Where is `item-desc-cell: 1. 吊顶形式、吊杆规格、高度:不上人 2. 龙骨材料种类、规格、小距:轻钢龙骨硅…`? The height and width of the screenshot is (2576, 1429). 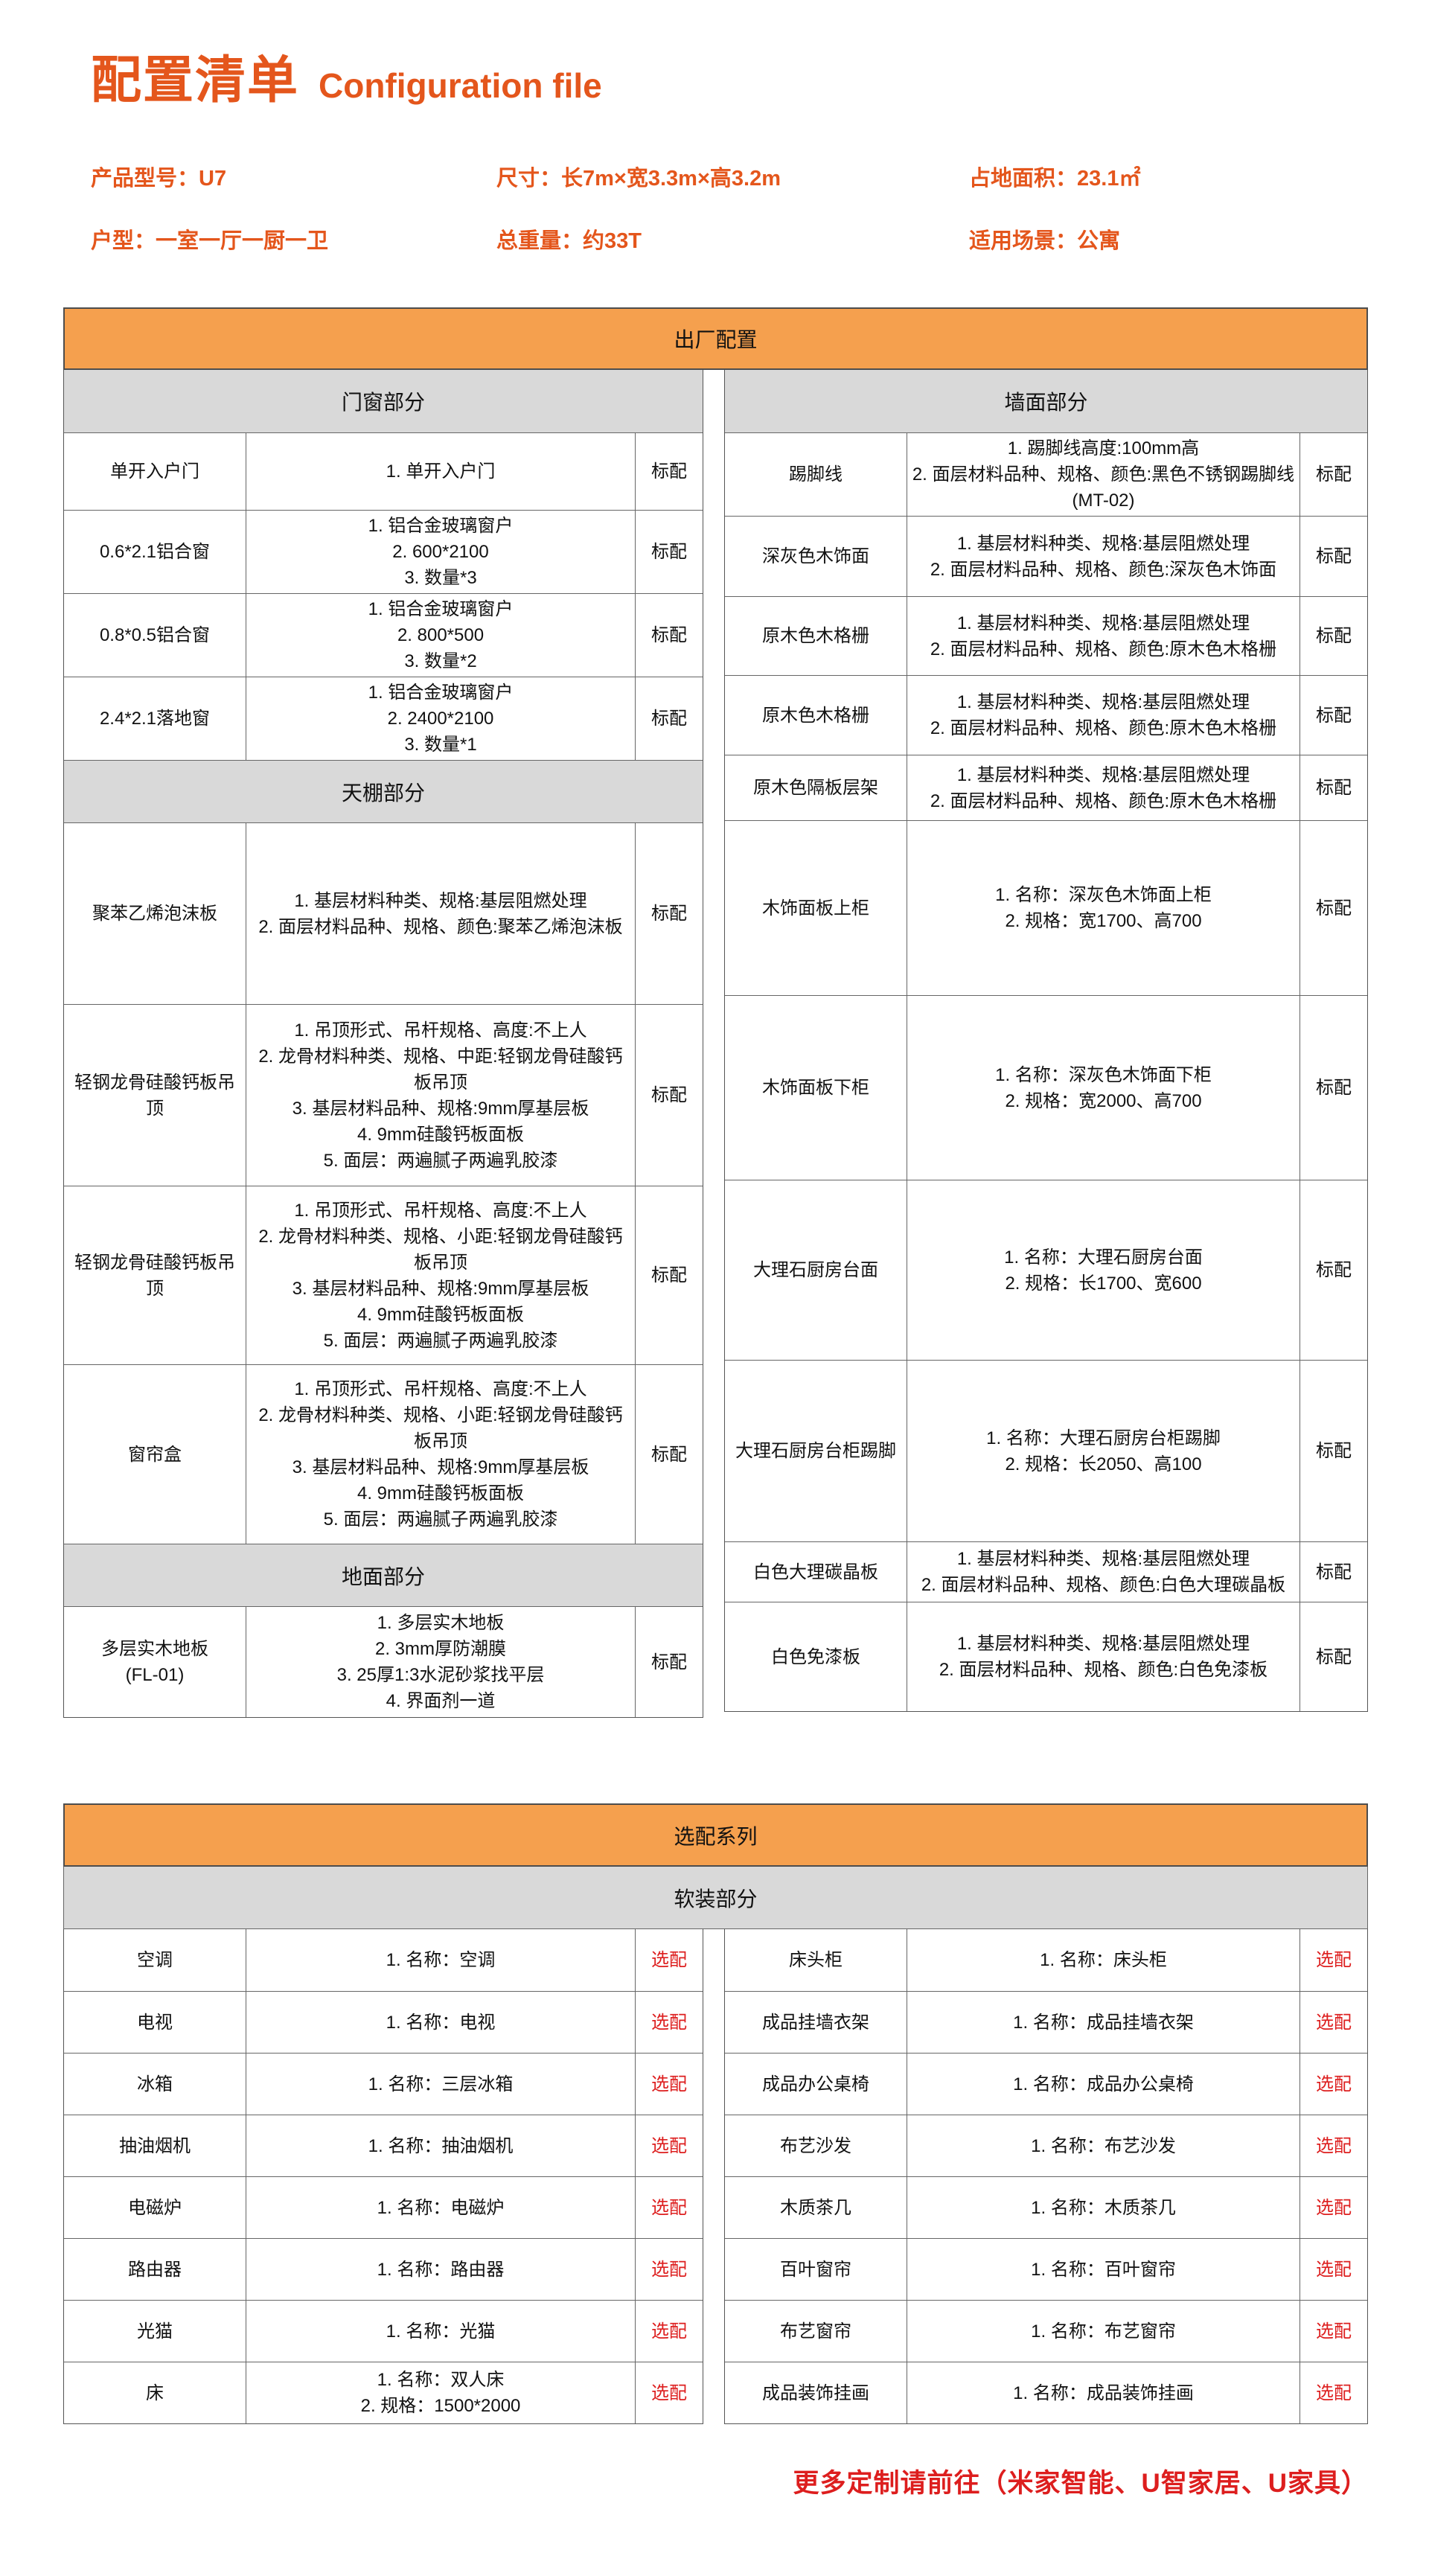 item-desc-cell: 1. 吊顶形式、吊杆规格、高度:不上人 2. 龙骨材料种类、规格、小距:轻钢龙骨硅… is located at coordinates (441, 1454).